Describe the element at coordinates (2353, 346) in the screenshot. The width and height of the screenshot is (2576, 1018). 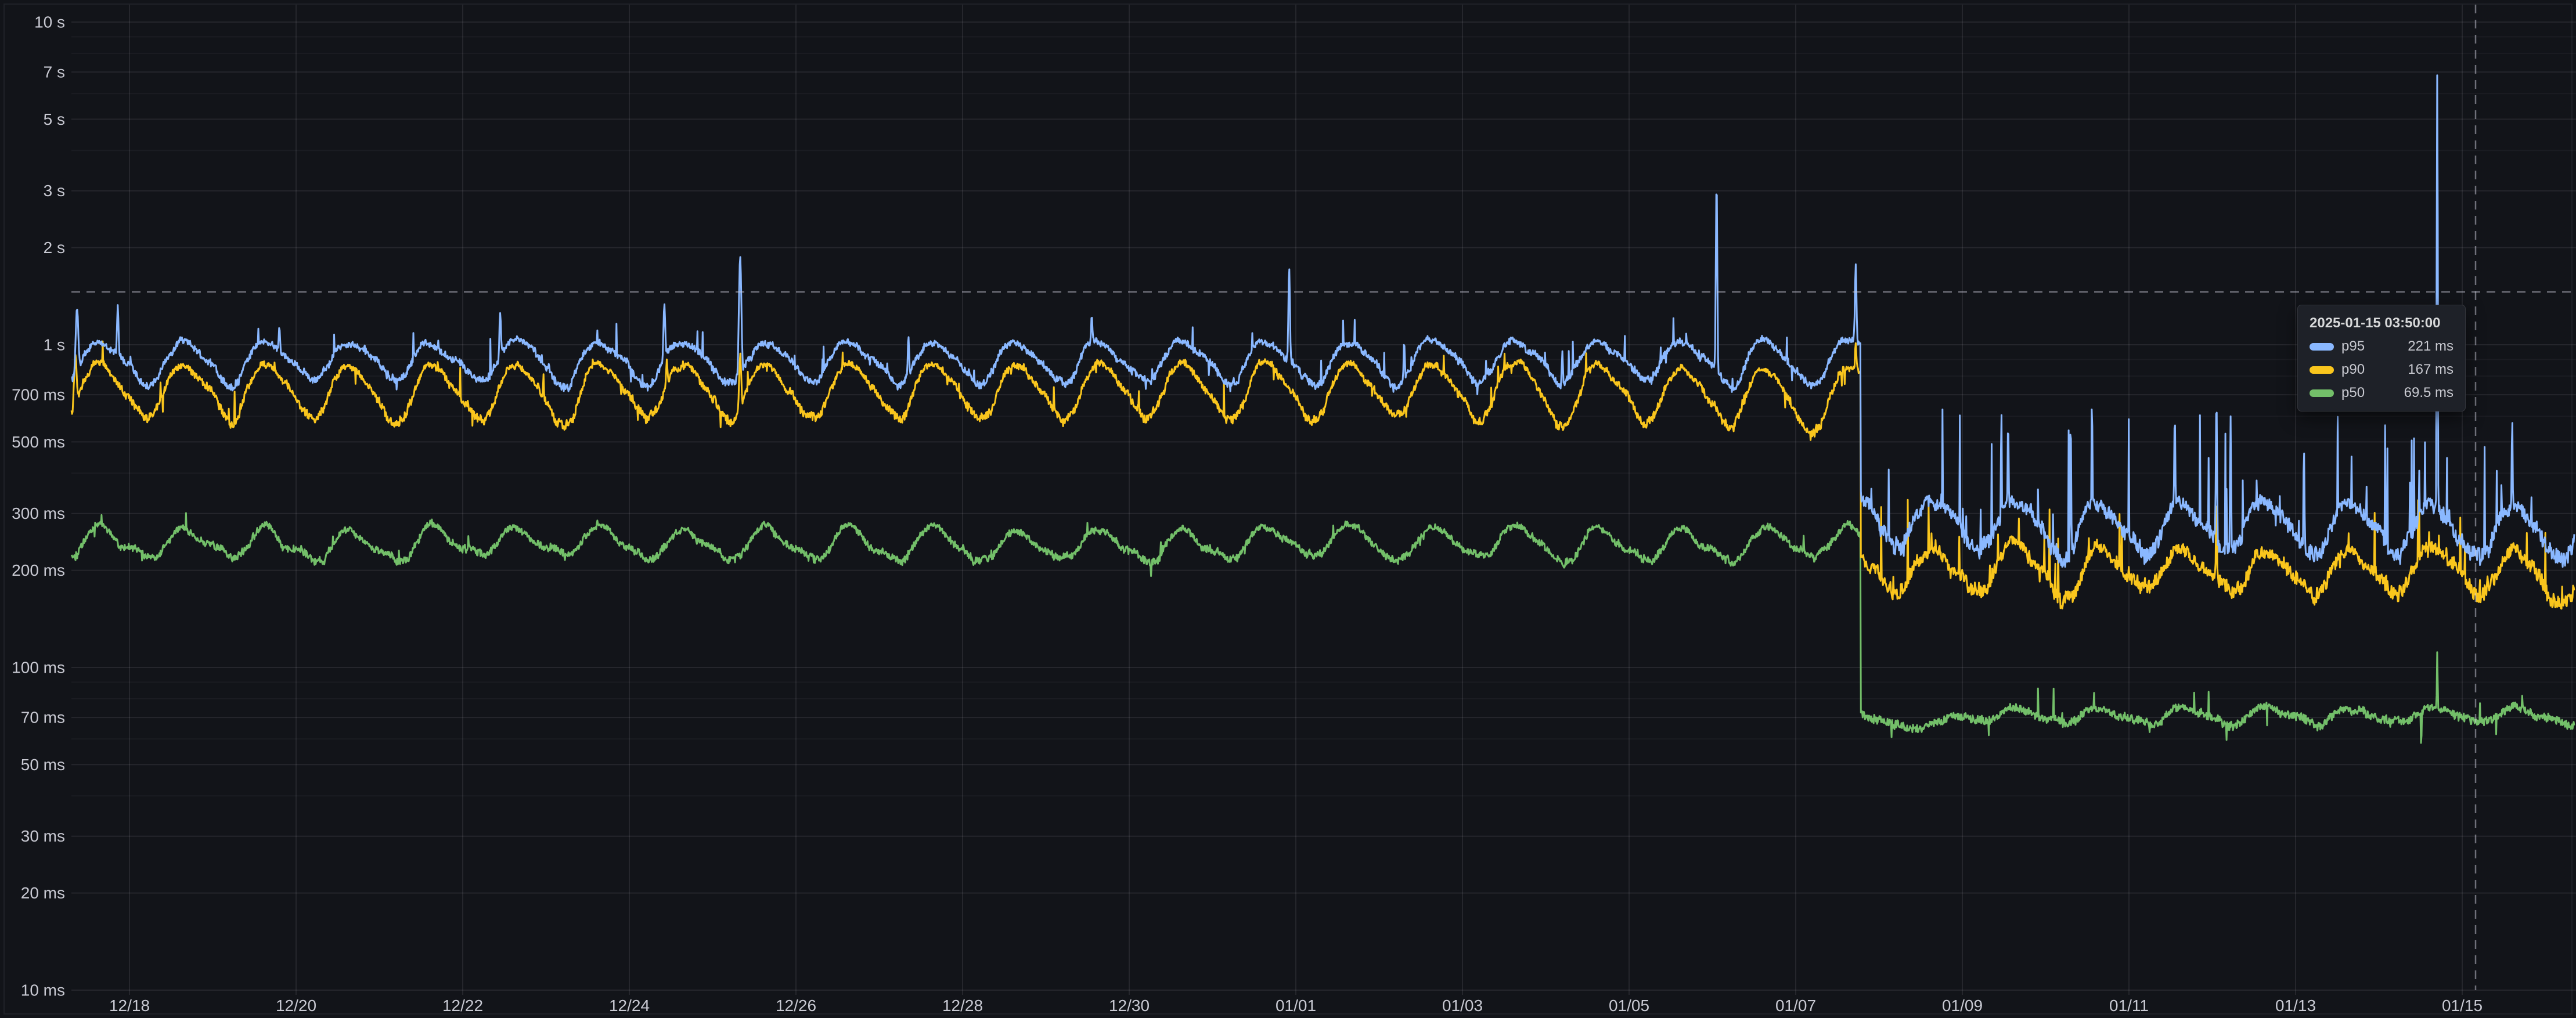
I see `tooltip-series-label: p95` at that location.